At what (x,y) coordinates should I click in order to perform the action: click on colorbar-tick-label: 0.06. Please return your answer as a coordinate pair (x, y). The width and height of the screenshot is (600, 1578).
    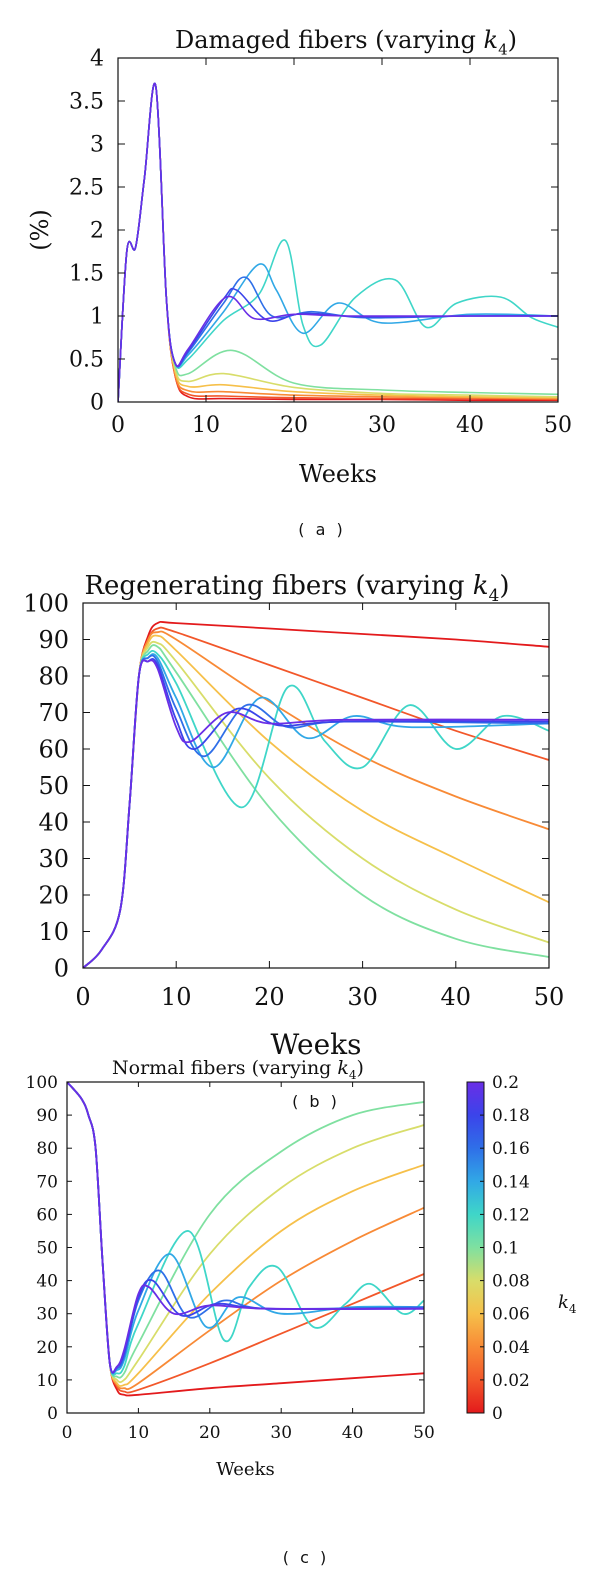
    Looking at the image, I should click on (511, 1315).